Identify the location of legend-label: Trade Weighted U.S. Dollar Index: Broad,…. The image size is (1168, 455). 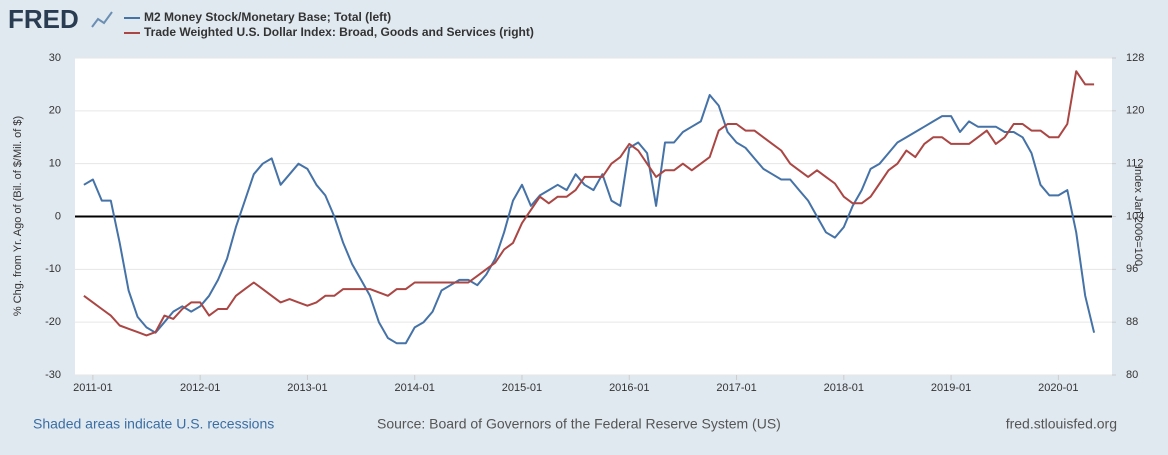
(339, 32).